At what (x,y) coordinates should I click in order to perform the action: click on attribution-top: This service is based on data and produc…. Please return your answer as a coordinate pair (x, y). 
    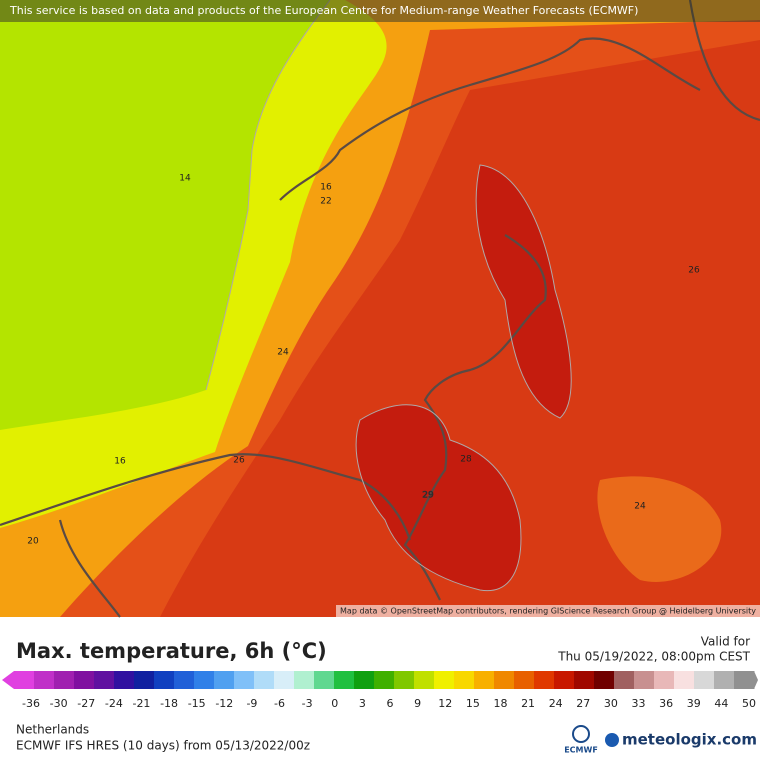
    Looking at the image, I should click on (323, 10).